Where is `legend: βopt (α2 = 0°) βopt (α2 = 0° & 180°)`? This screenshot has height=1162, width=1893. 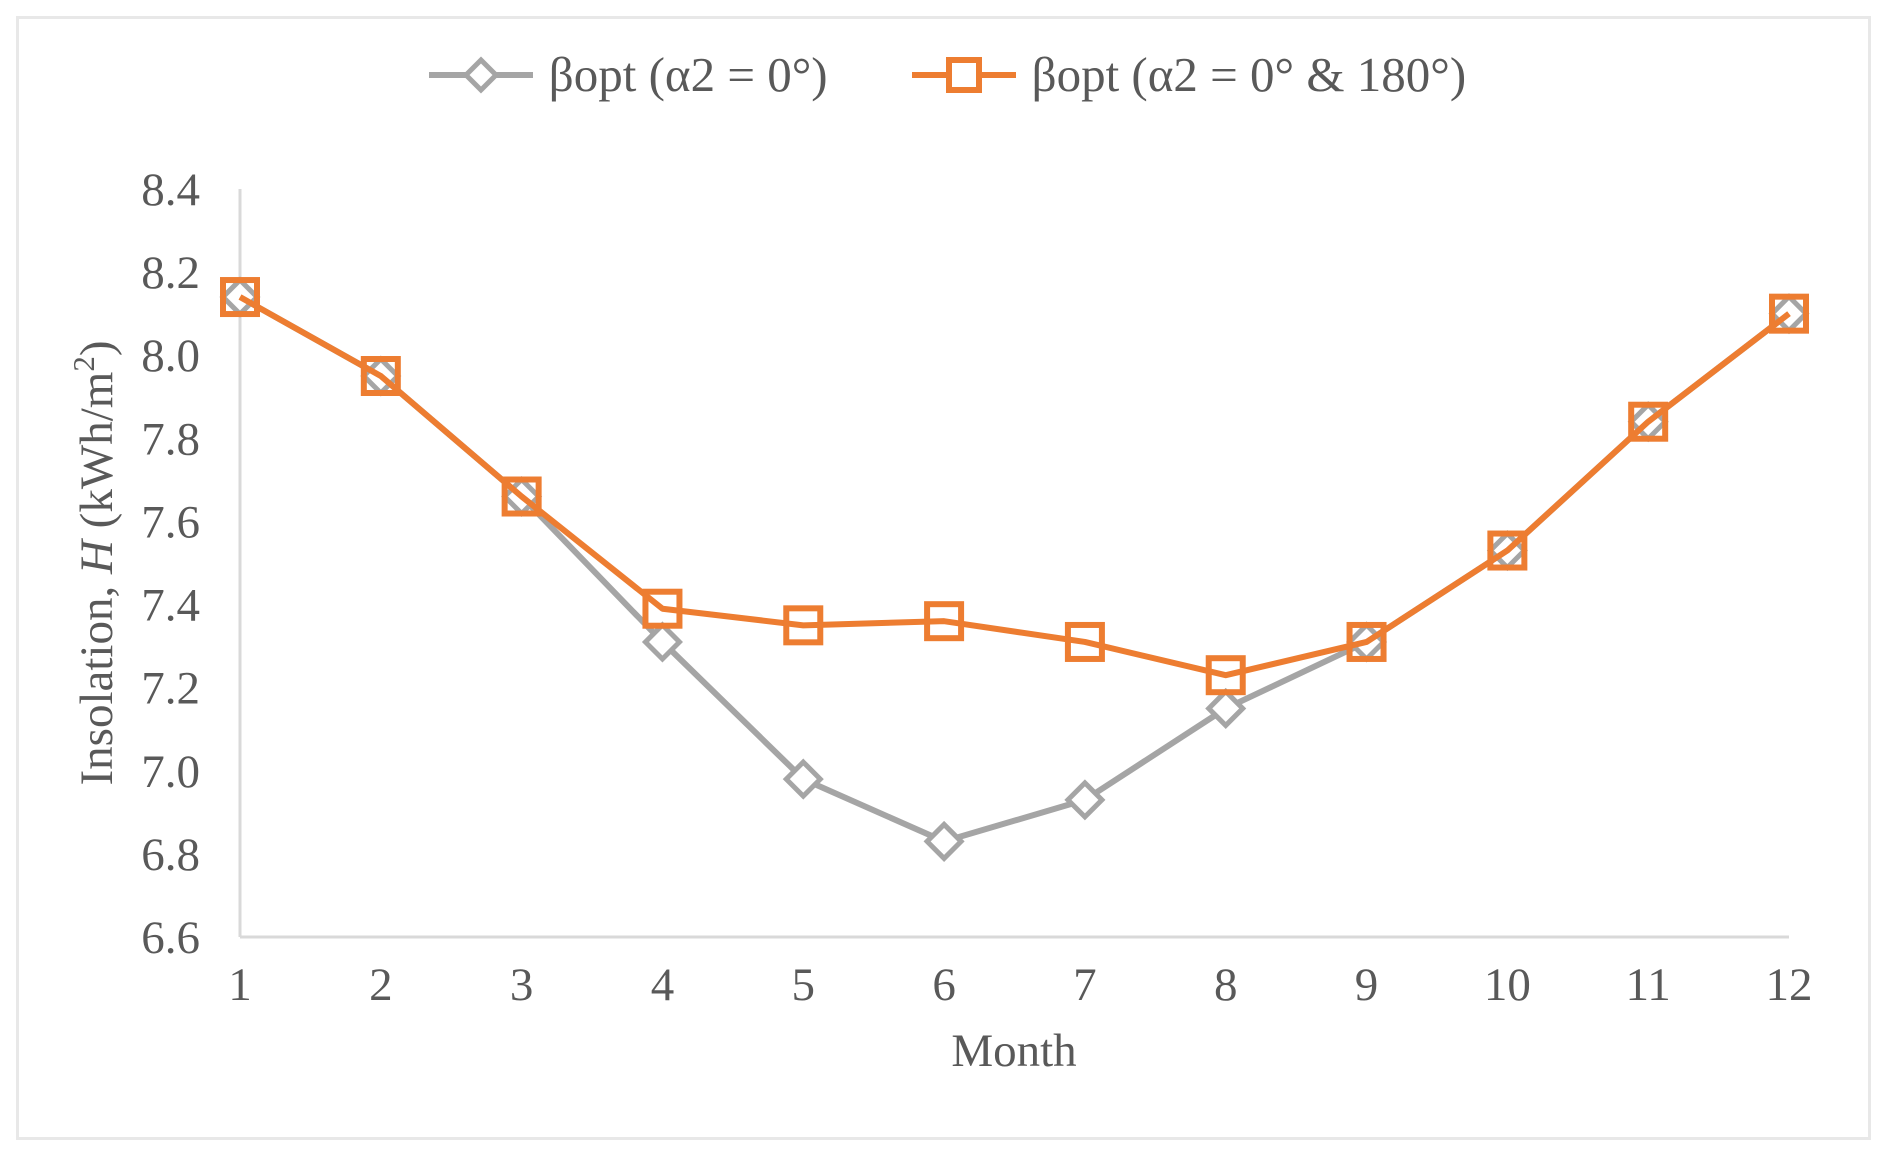 legend: βopt (α2 = 0°) βopt (α2 = 0° & 180°) is located at coordinates (946, 74).